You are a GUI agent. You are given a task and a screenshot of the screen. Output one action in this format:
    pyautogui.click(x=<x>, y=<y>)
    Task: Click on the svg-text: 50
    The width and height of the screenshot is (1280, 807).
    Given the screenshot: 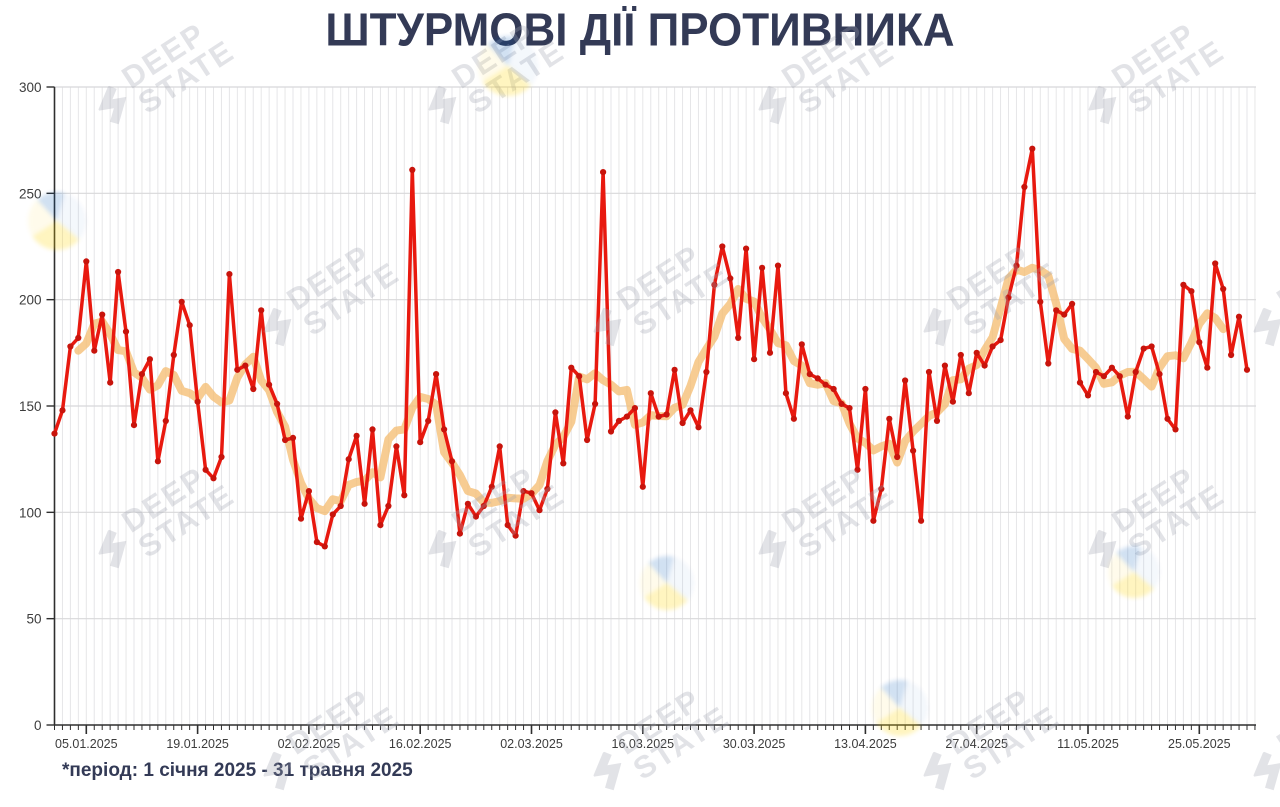 What is the action you would take?
    pyautogui.click(x=33, y=619)
    